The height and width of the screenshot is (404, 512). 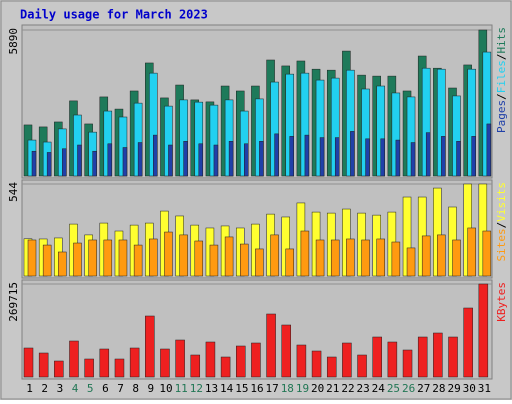 I want to click on x-tick-label: 9, so click(x=151, y=388).